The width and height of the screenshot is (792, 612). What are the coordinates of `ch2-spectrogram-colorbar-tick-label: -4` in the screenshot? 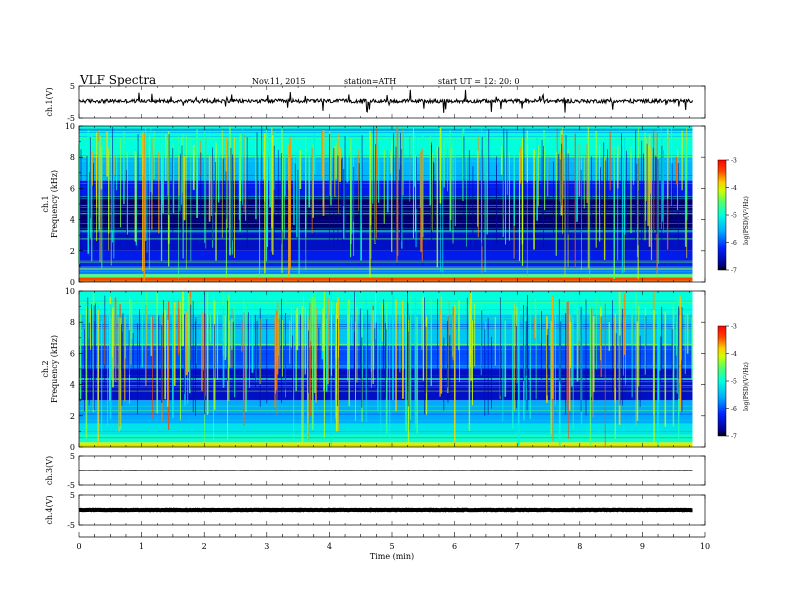 It's located at (734, 354).